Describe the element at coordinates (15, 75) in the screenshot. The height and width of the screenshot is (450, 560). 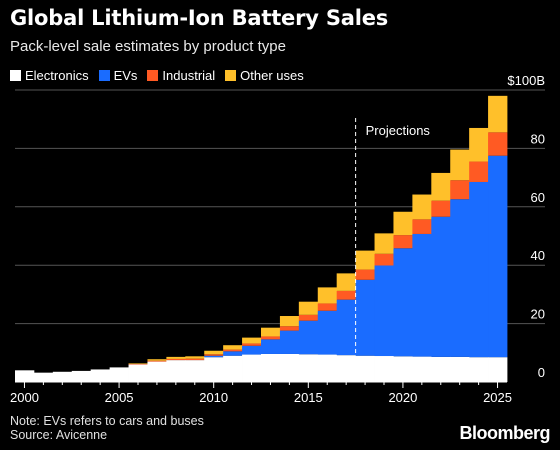
I see `legend-swatch-electronics` at that location.